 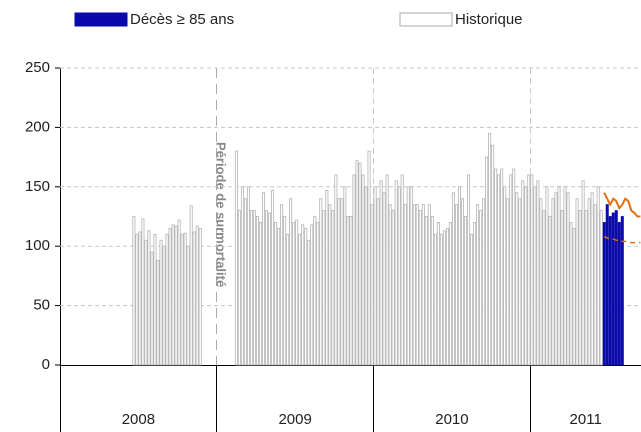 What do you see at coordinates (37, 67) in the screenshot?
I see `y-tick-label: 250` at bounding box center [37, 67].